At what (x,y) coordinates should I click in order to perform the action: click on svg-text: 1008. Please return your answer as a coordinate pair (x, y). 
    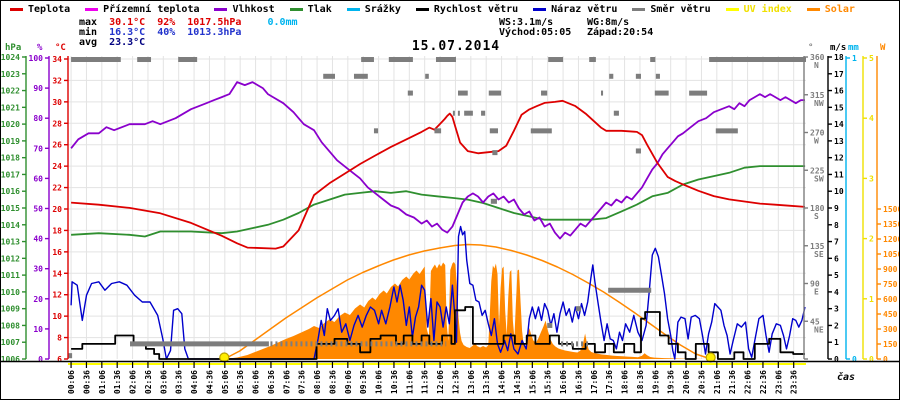
    Looking at the image, I should click on (10, 325).